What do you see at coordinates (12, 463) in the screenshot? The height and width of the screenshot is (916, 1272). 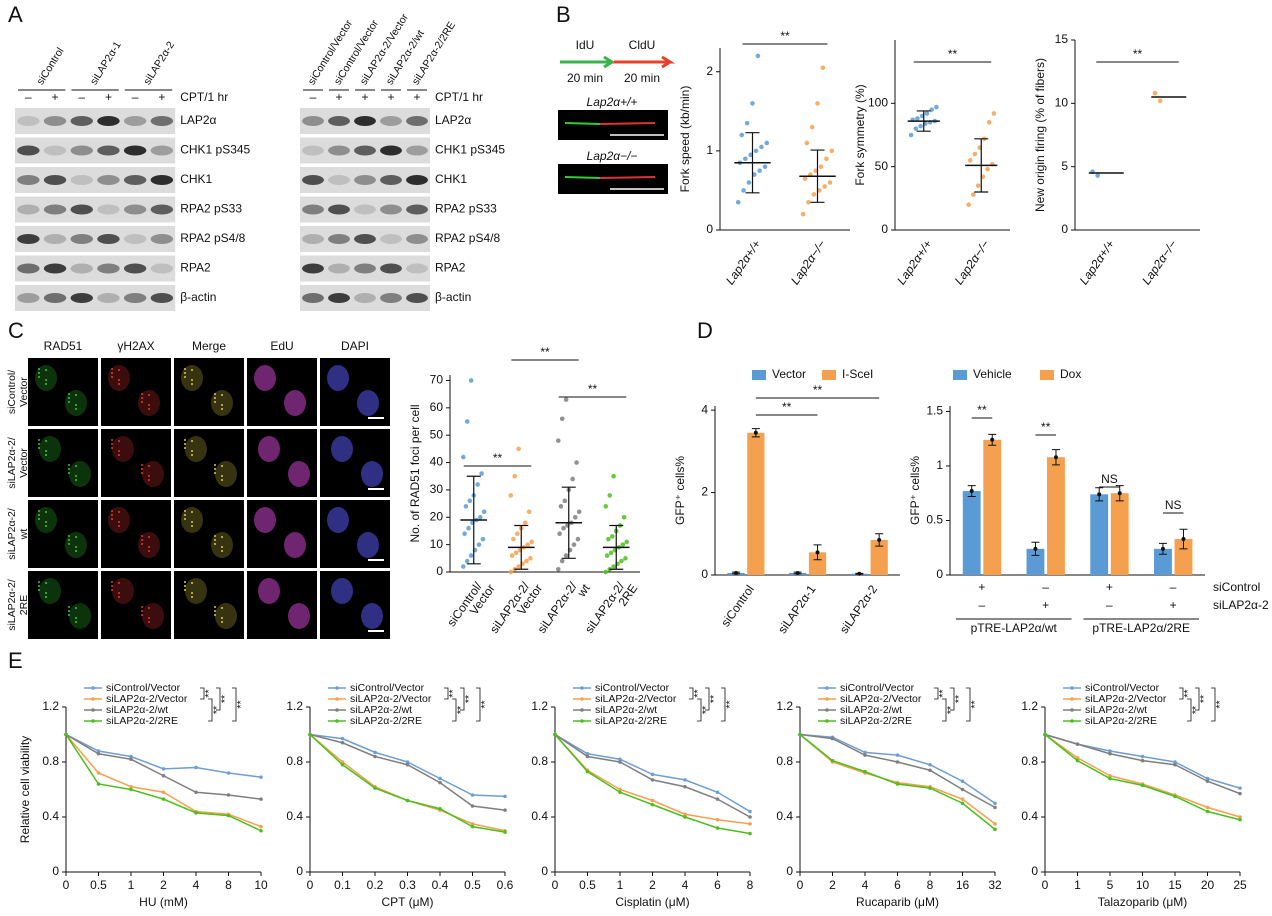 I see `row-label: siLAP2α-2/` at bounding box center [12, 463].